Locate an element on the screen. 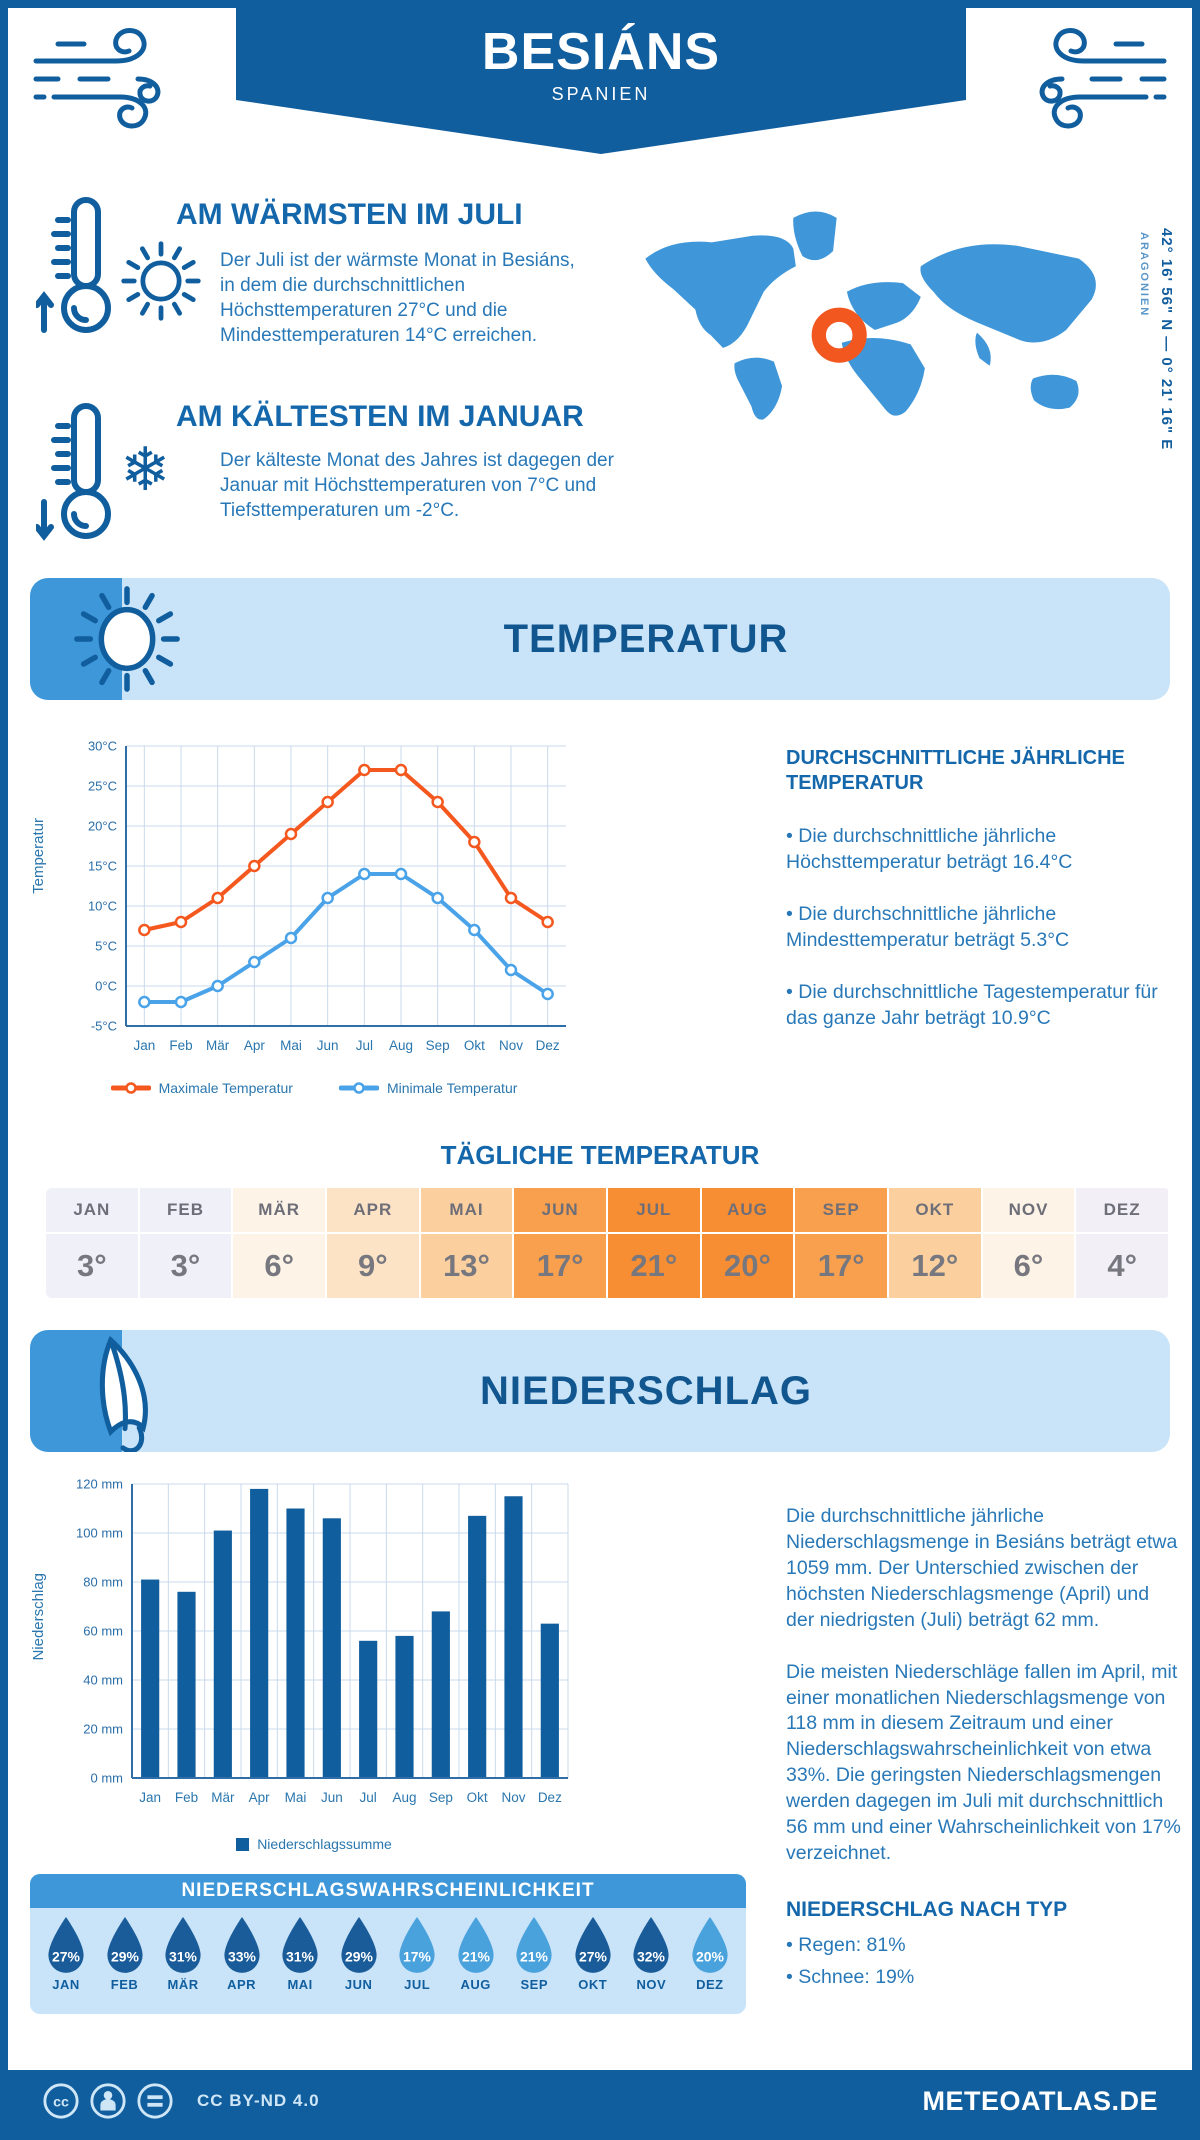 The image size is (1200, 2140). probability-droplet: 21% AUG is located at coordinates (476, 1954).